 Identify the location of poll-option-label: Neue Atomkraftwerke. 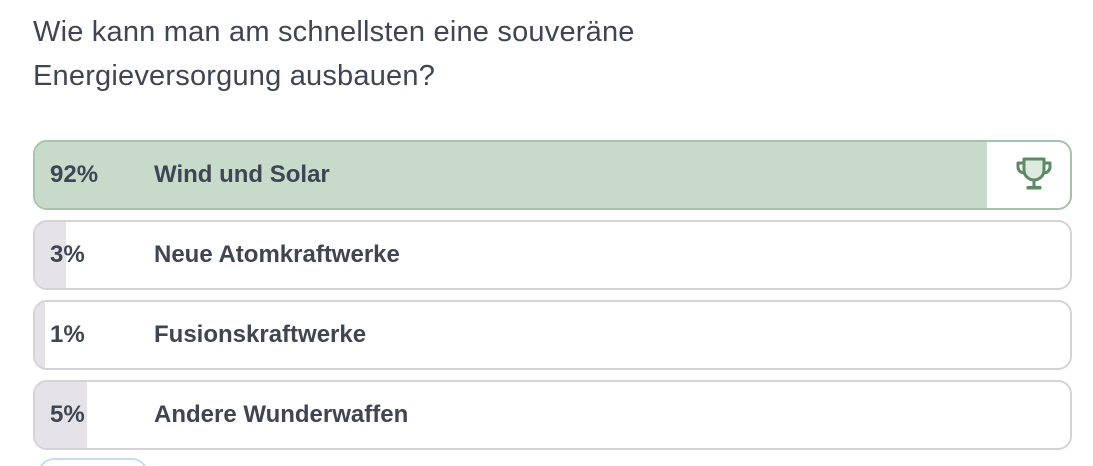
(277, 254).